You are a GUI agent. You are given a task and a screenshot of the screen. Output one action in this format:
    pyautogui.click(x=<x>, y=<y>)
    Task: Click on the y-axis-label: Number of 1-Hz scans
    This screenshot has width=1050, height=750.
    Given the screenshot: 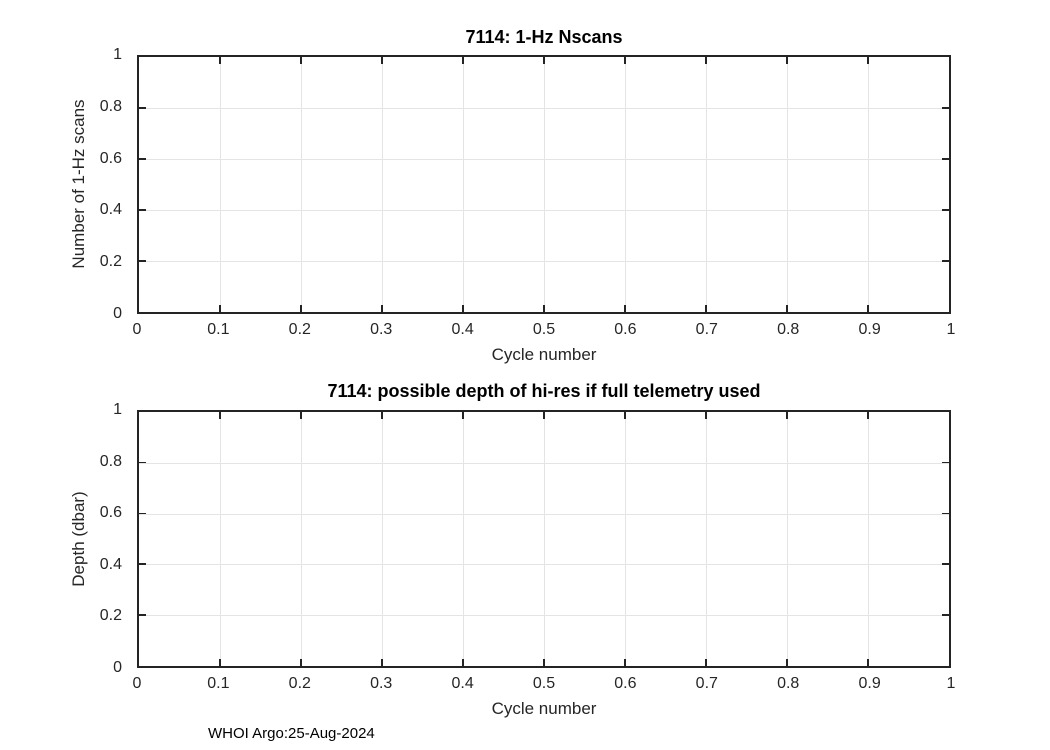 What is the action you would take?
    pyautogui.click(x=78, y=184)
    